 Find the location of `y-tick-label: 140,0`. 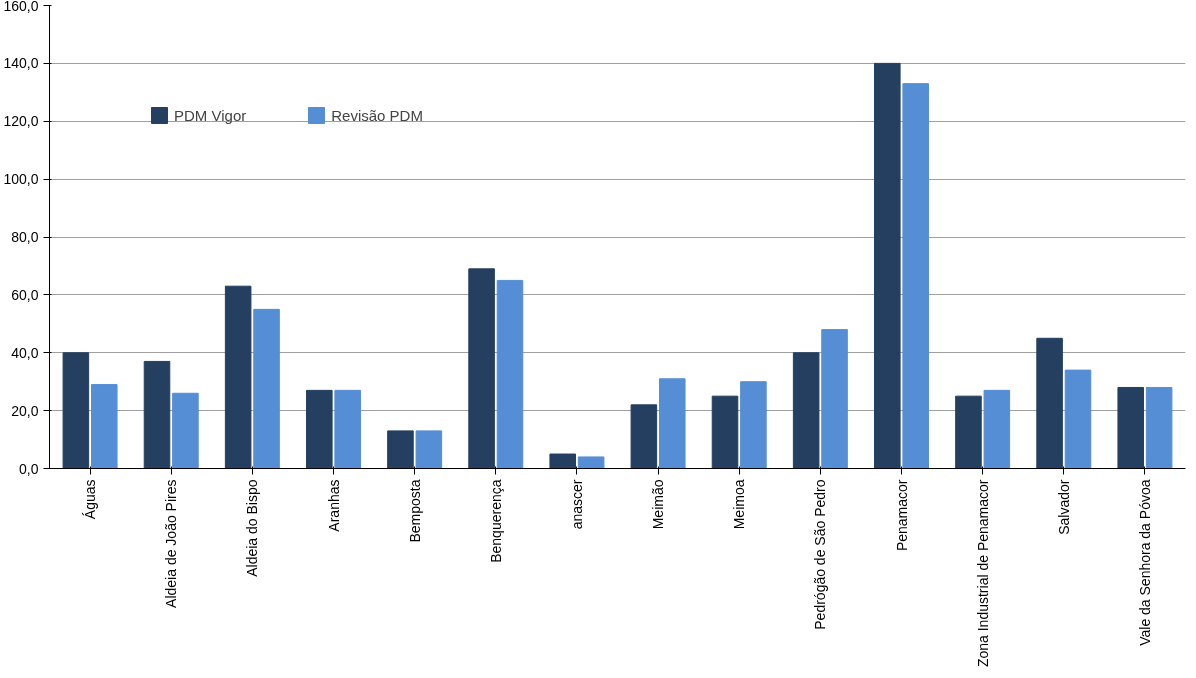

y-tick-label: 140,0 is located at coordinates (21, 63).